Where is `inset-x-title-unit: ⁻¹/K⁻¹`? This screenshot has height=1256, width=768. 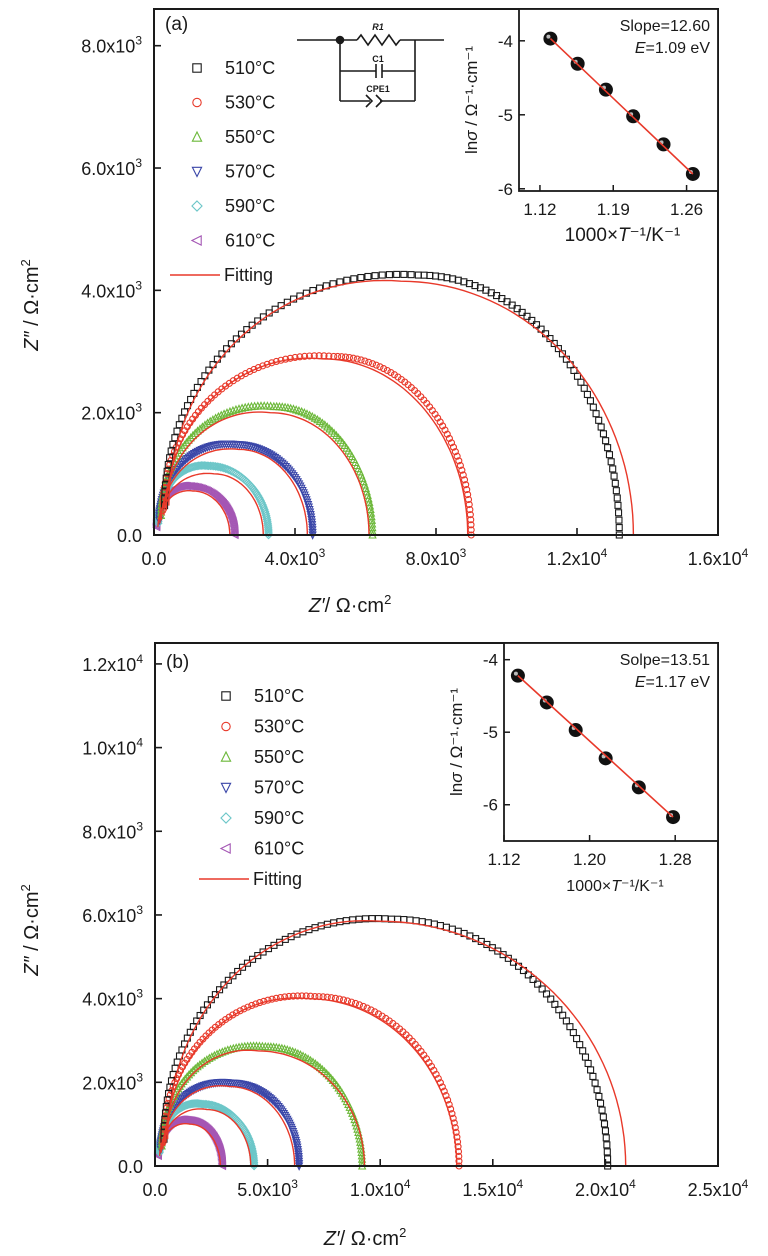 inset-x-title-unit: ⁻¹/K⁻¹ is located at coordinates (642, 886).